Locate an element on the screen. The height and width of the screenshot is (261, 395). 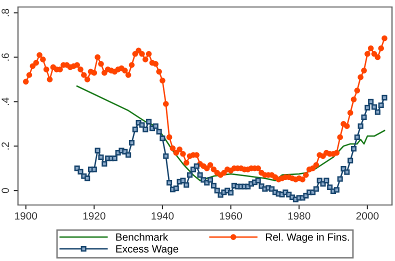
x-tick-label: 1980 is located at coordinates (299, 216).